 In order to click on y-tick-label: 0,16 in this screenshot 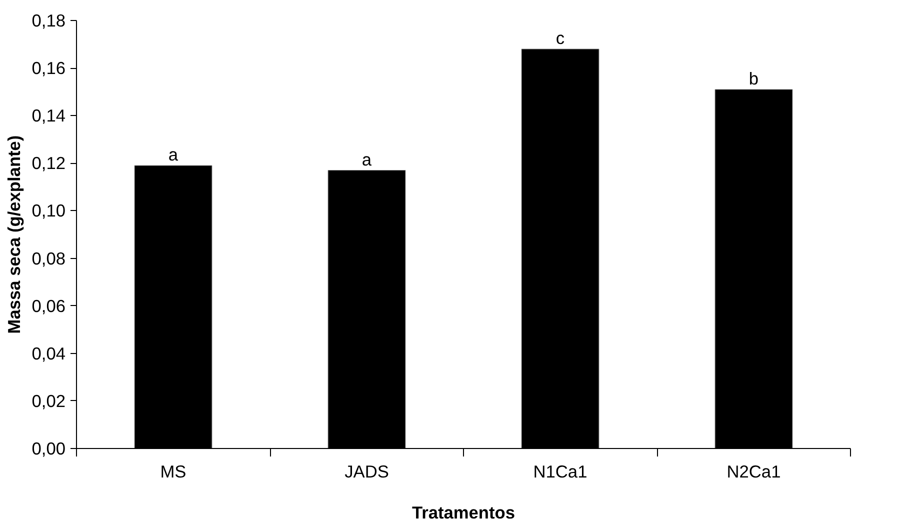, I will do `click(49, 68)`.